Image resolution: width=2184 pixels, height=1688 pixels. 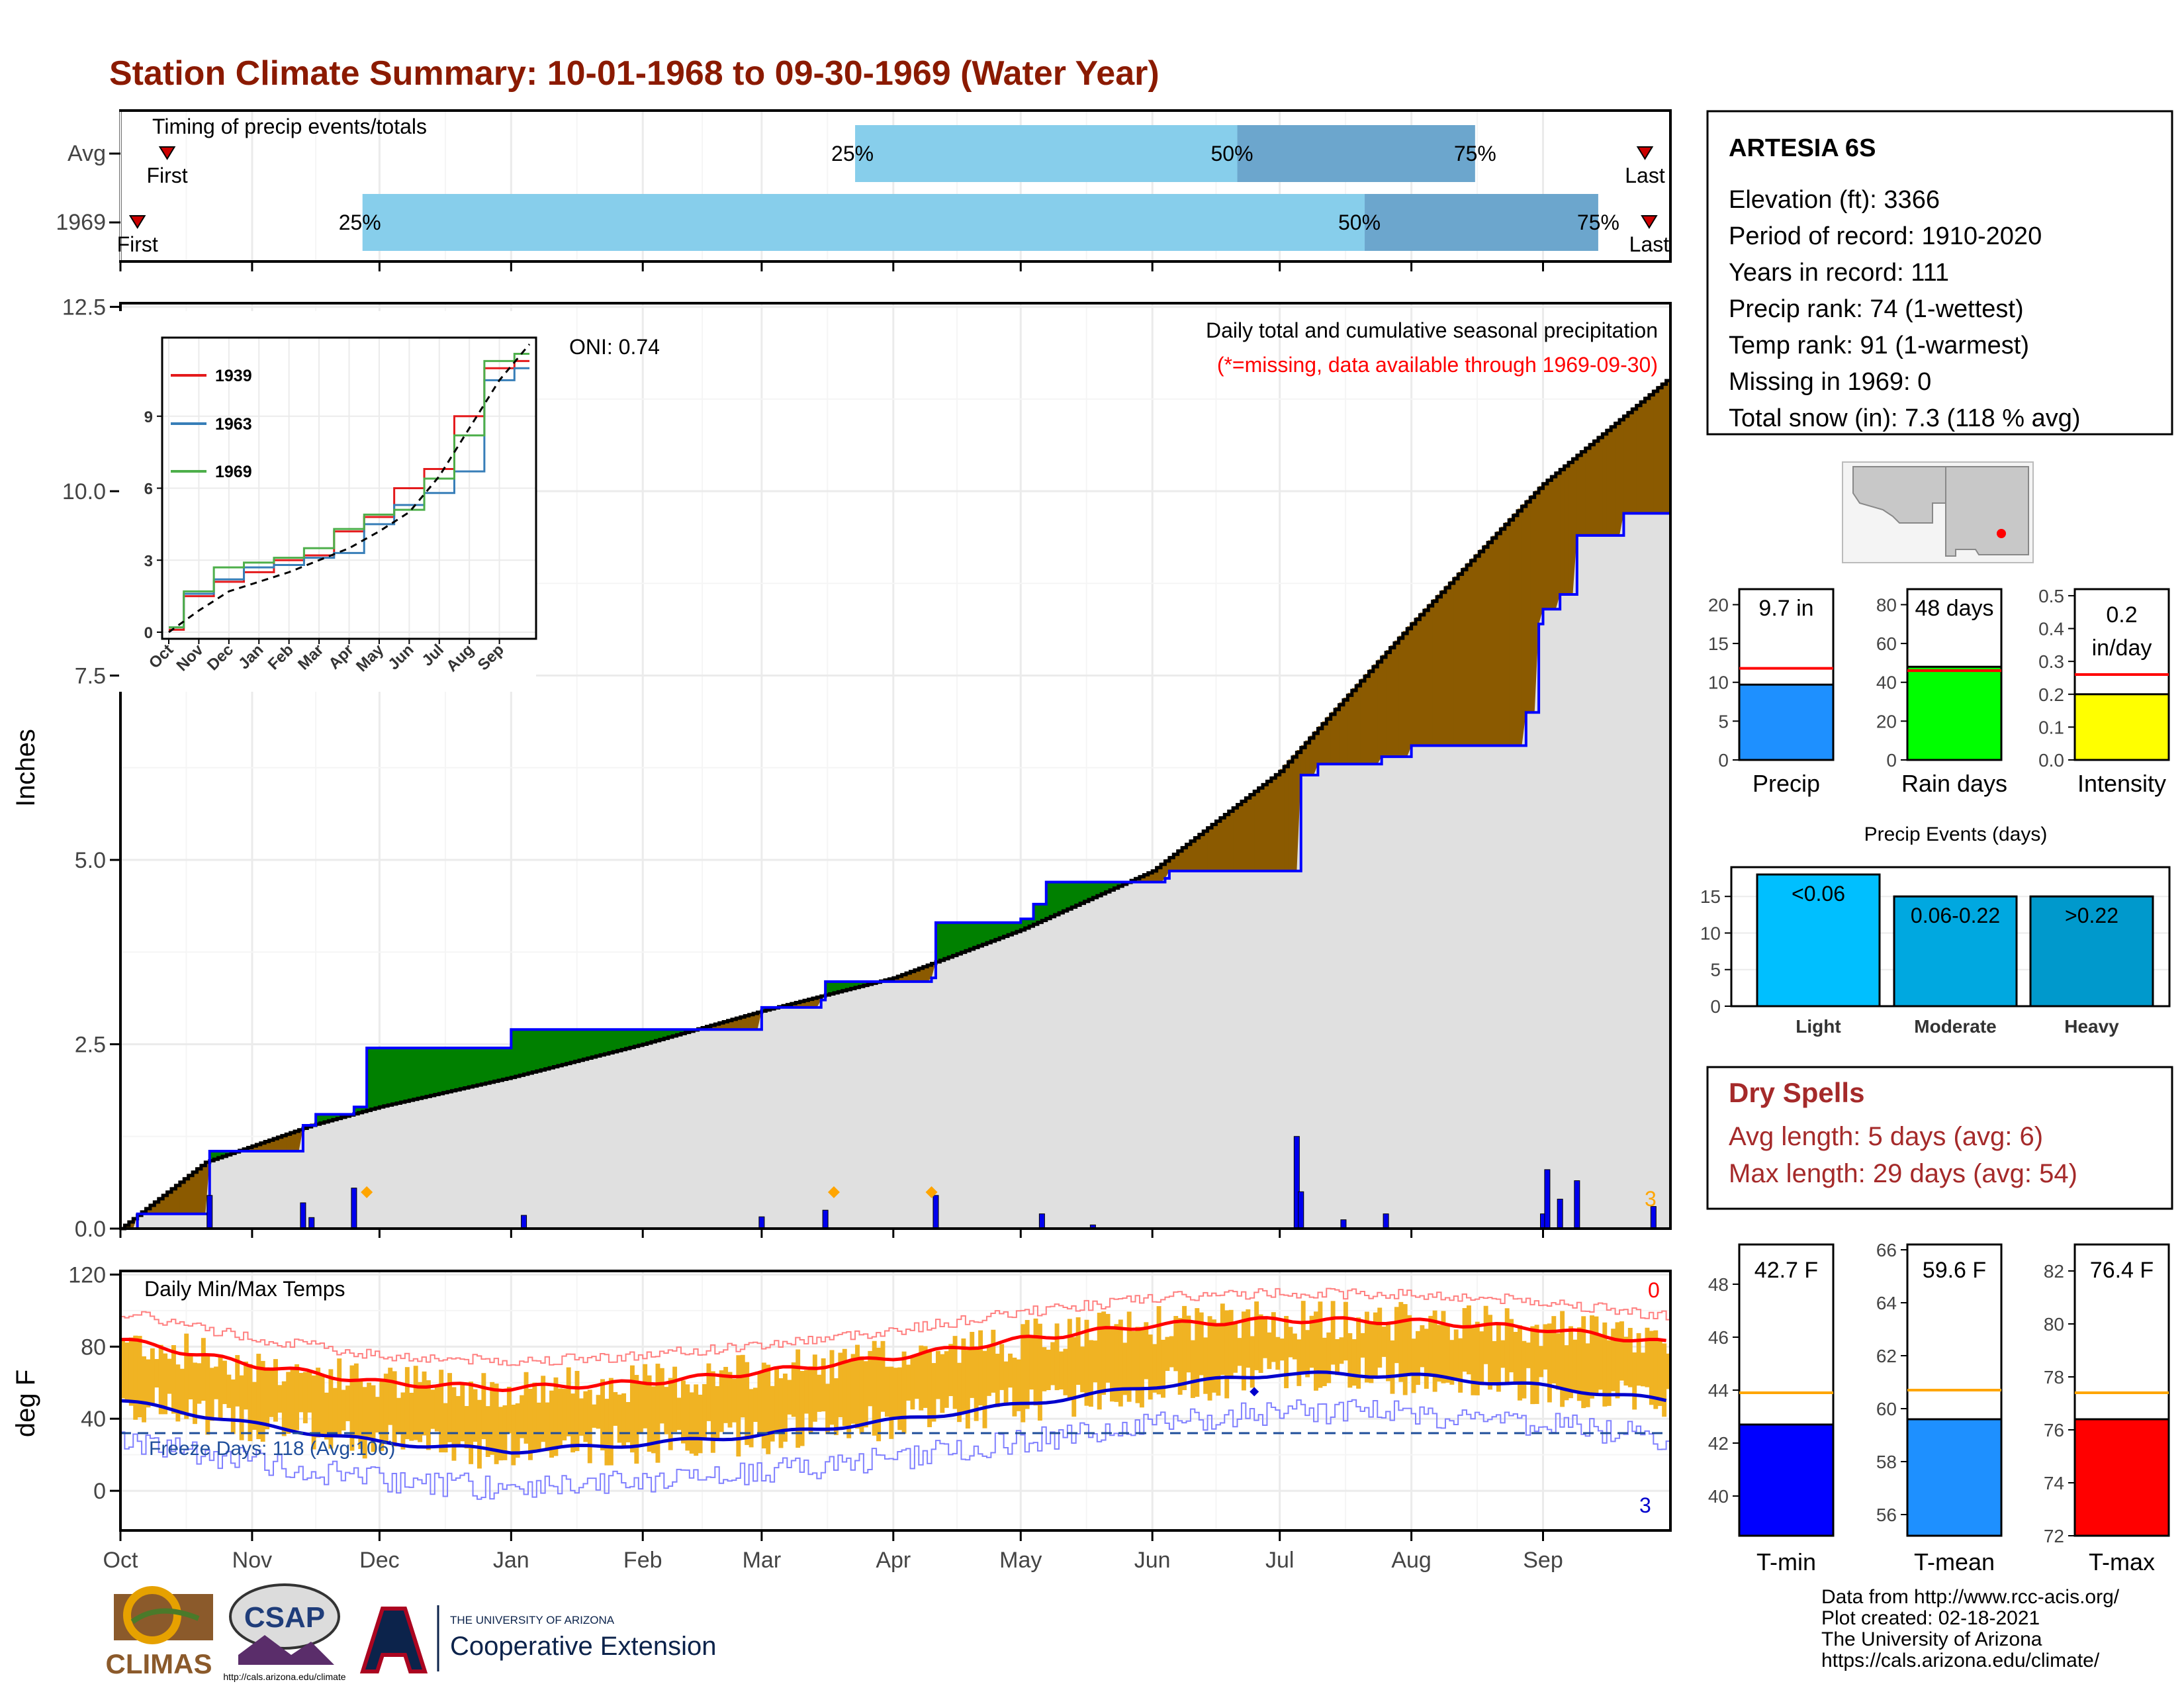 What do you see at coordinates (532, 1620) in the screenshot?
I see `ua-small-text: THE UNIVERSITY OF ARIZONA` at bounding box center [532, 1620].